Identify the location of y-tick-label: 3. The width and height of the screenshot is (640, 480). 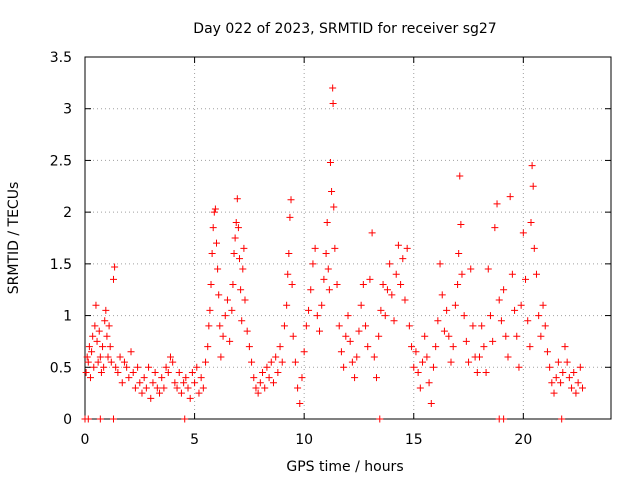
(67, 110).